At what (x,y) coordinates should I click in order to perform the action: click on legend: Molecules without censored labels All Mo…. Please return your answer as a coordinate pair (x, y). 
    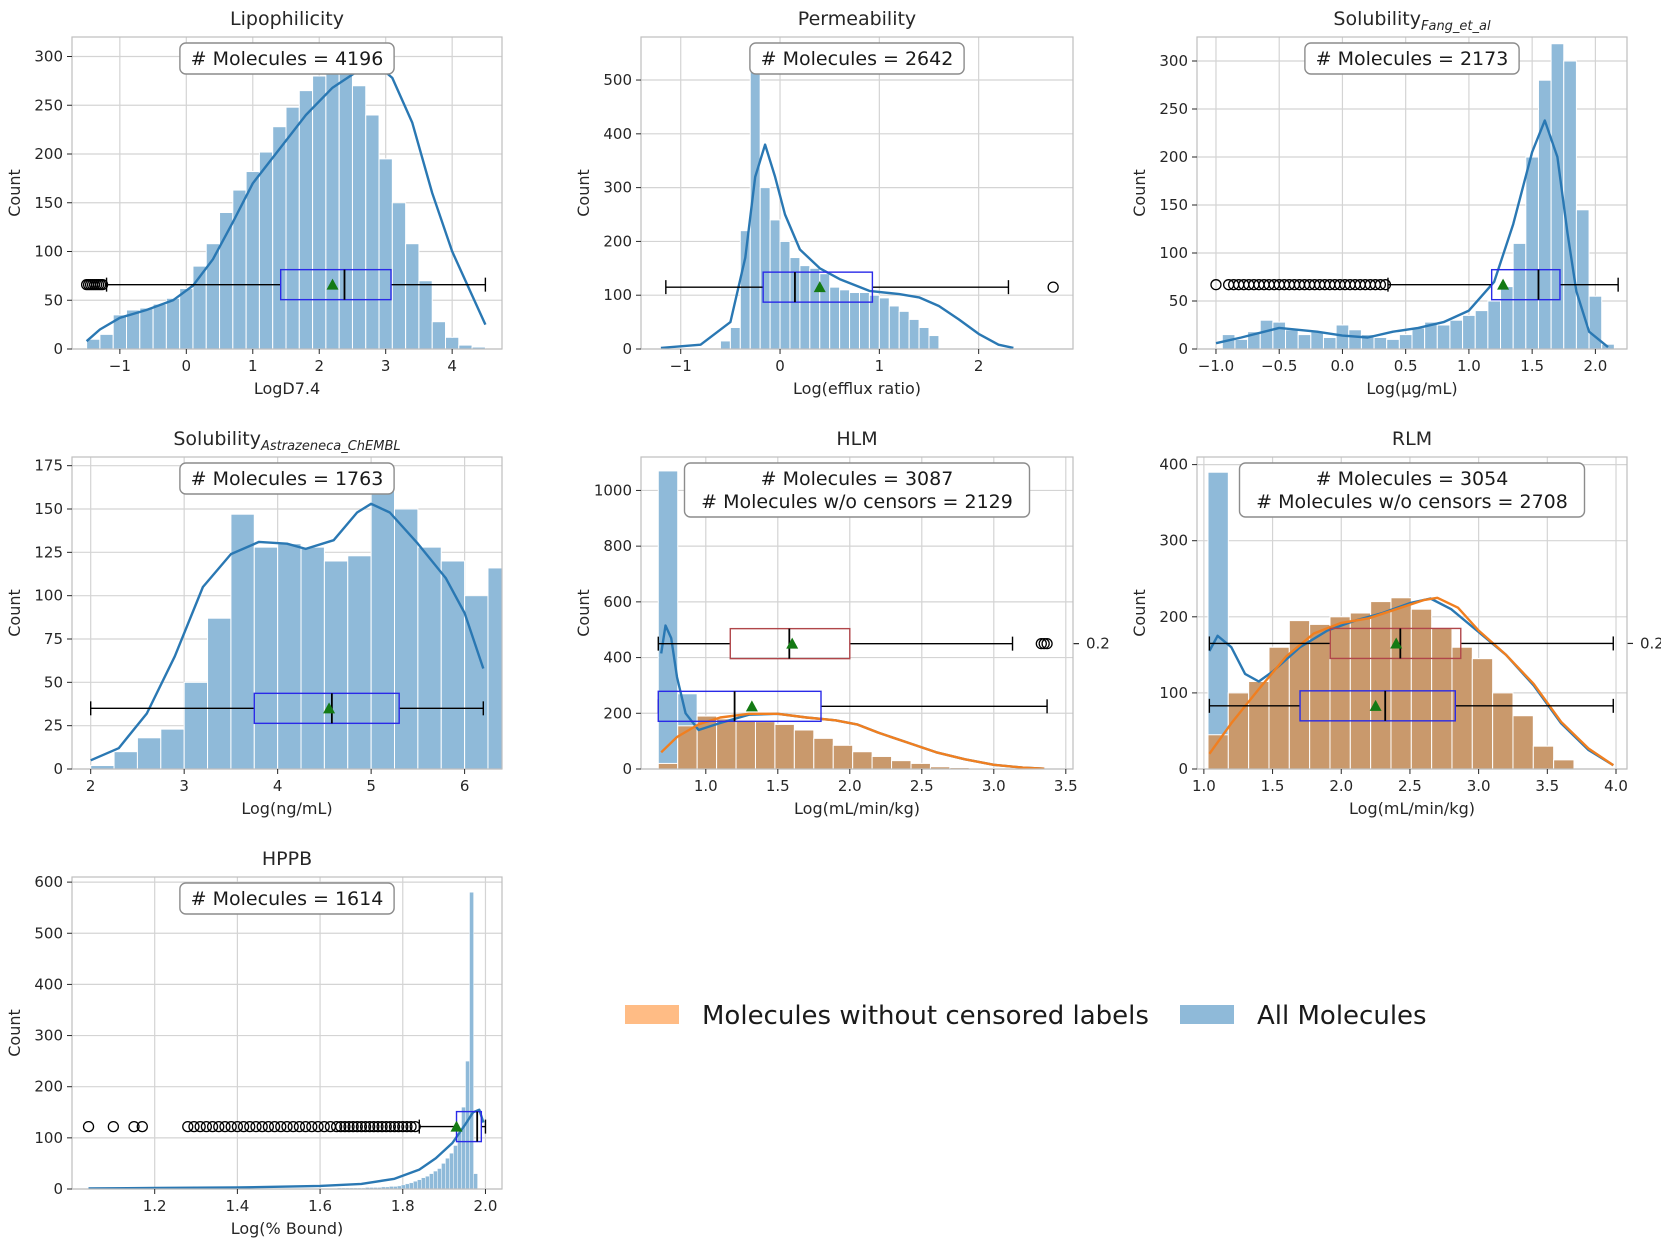
    Looking at the image, I should click on (1026, 1016).